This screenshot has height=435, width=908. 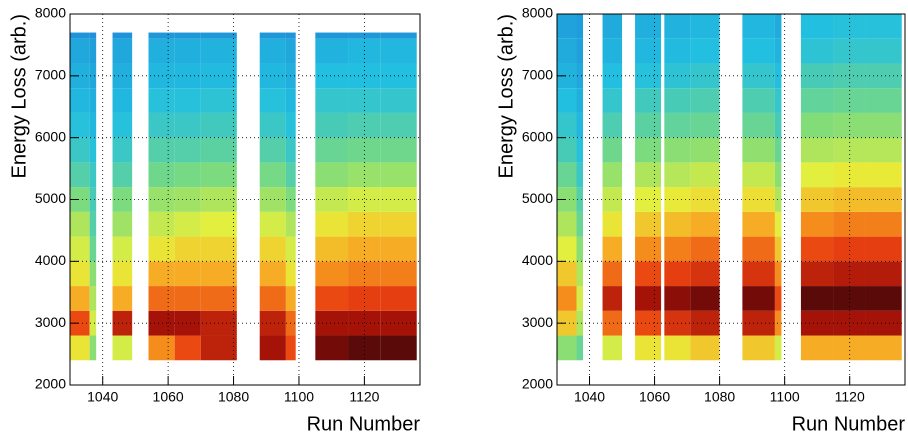 What do you see at coordinates (50, 260) in the screenshot?
I see `y-tick-label: 4000` at bounding box center [50, 260].